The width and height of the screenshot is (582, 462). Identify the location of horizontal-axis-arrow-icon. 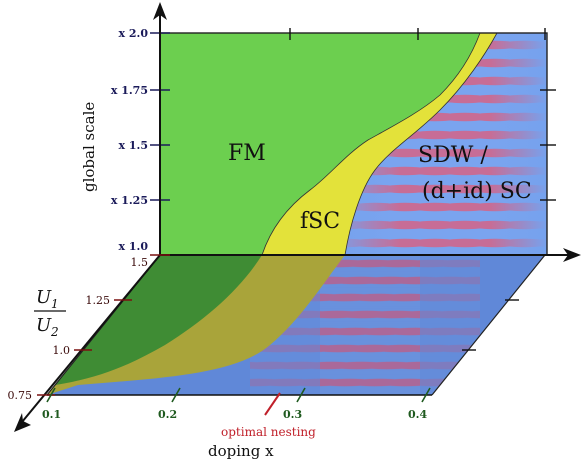
(572, 255).